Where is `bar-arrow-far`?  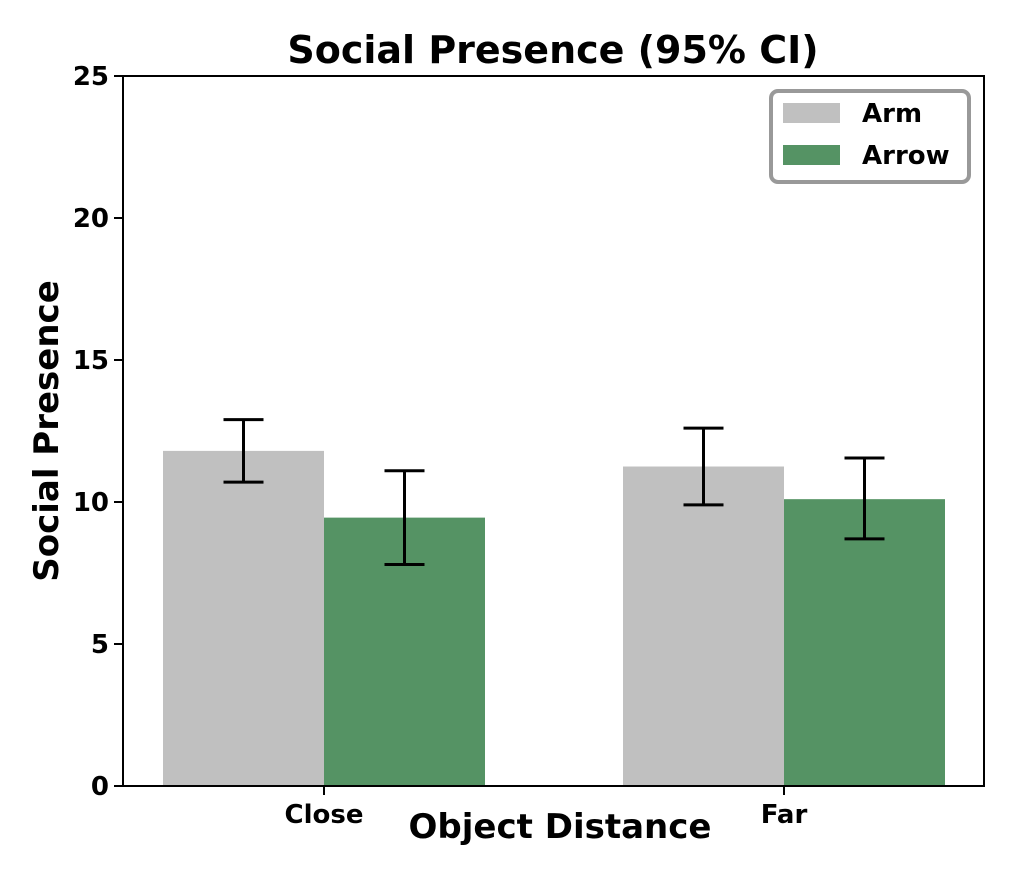
bar-arrow-far is located at coordinates (864, 642).